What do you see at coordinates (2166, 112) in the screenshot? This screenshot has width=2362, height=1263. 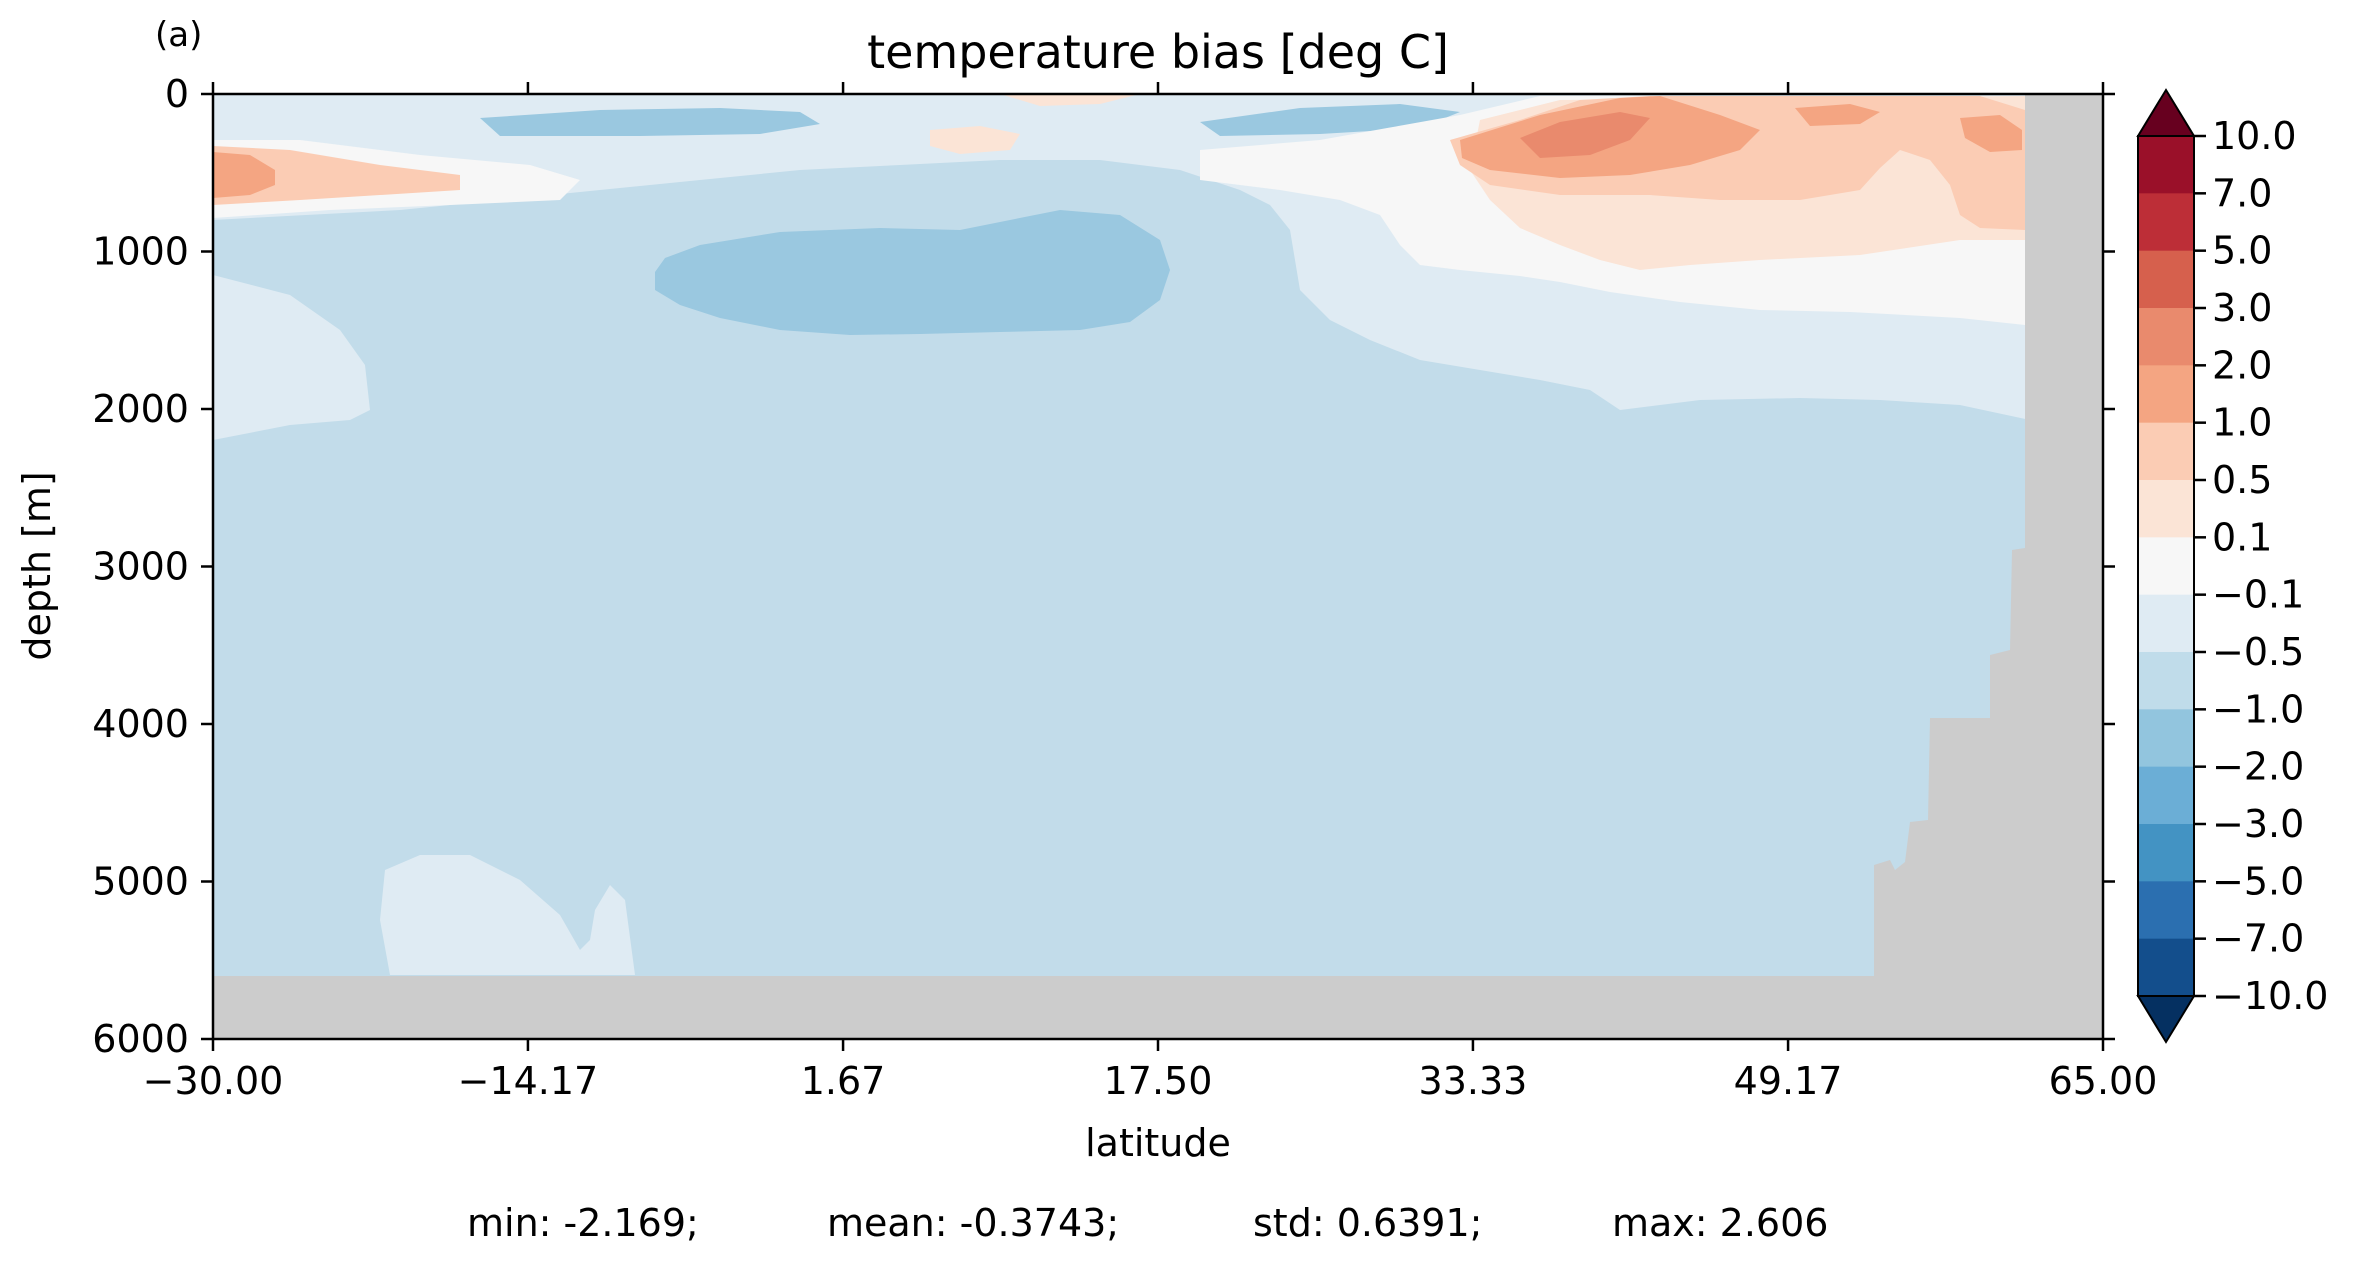 I see `colorbar-extend-top` at bounding box center [2166, 112].